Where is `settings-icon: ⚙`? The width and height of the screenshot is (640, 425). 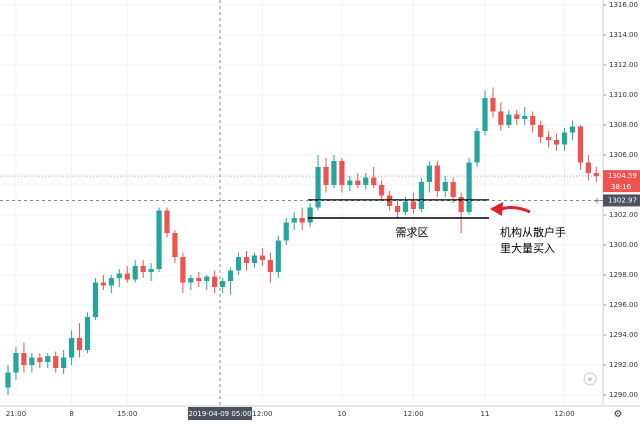
settings-icon: ⚙ is located at coordinates (618, 414).